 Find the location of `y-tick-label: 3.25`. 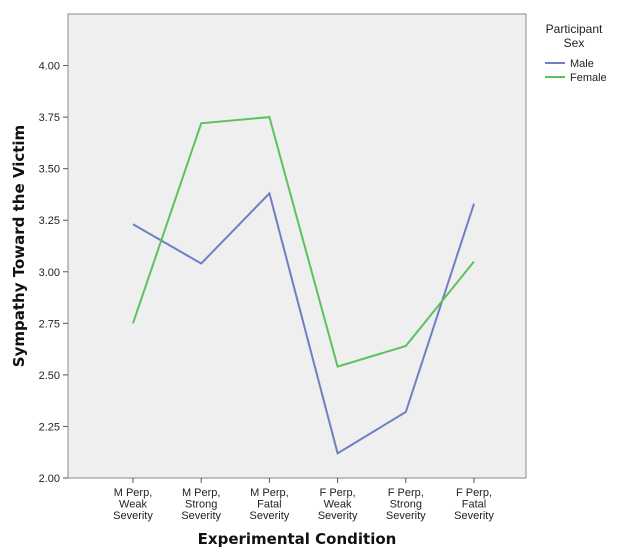

y-tick-label: 3.25 is located at coordinates (49, 221).